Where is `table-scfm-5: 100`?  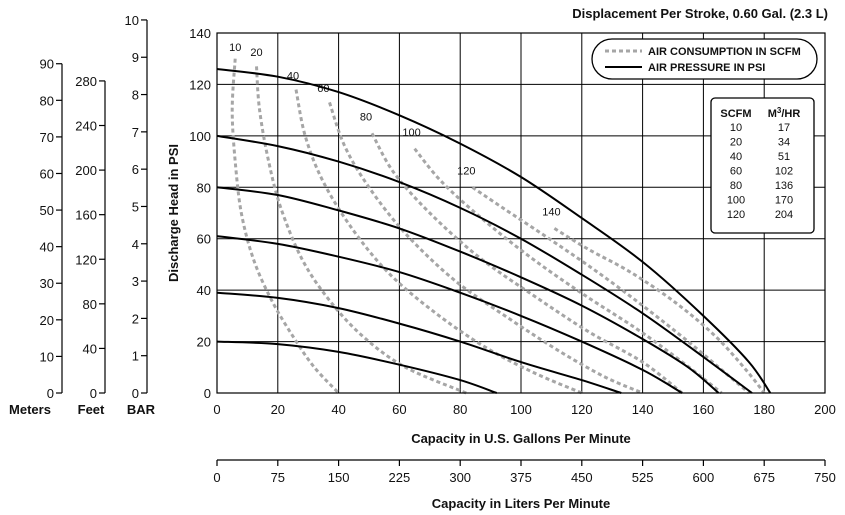
table-scfm-5: 100 is located at coordinates (736, 201).